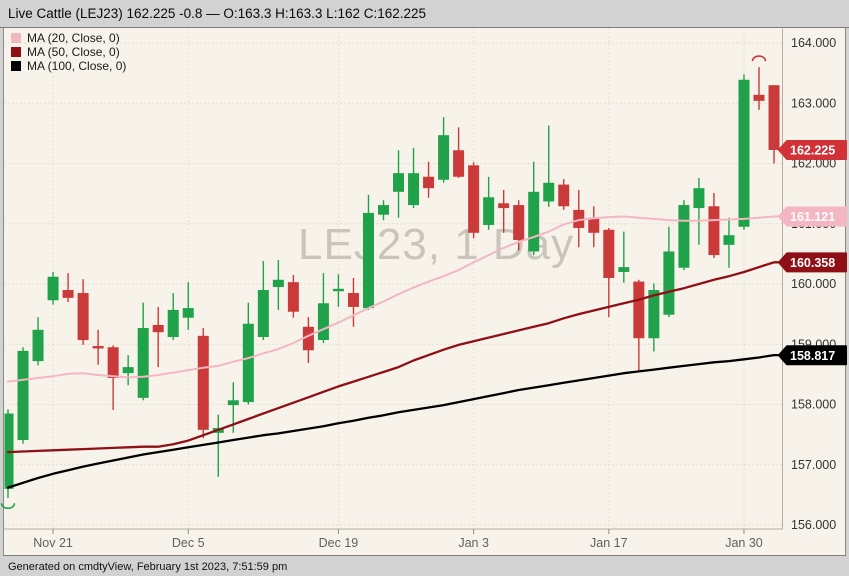 The width and height of the screenshot is (849, 576). Describe the element at coordinates (813, 103) in the screenshot. I see `y-axis-label: 163.000` at that location.